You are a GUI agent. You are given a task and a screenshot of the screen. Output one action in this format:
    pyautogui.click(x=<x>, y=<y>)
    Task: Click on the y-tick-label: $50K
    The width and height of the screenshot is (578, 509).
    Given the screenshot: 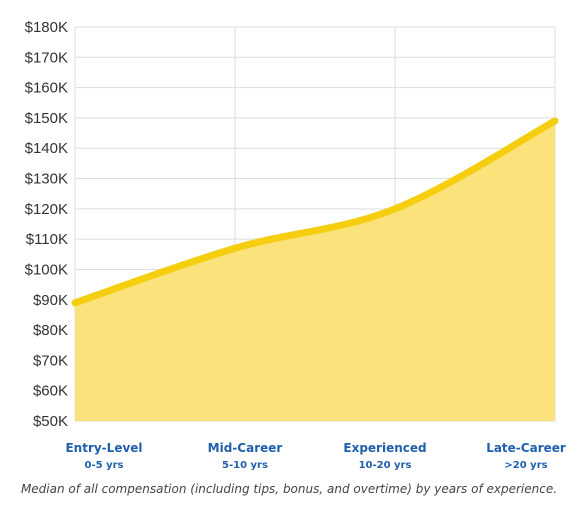 What is the action you would take?
    pyautogui.click(x=50, y=421)
    